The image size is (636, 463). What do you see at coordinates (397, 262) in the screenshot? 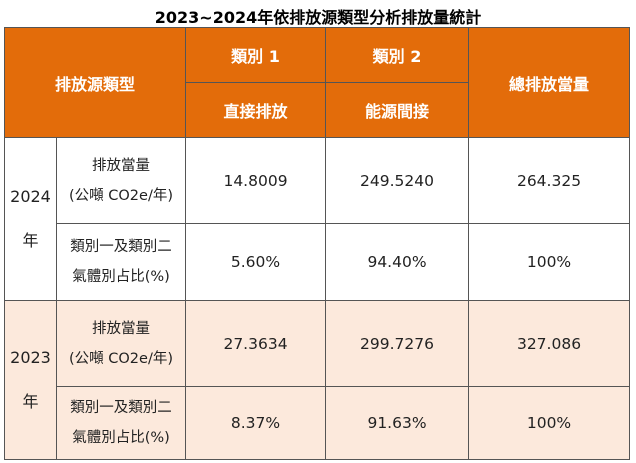
I see `ratio-cat2: 94.40%` at bounding box center [397, 262].